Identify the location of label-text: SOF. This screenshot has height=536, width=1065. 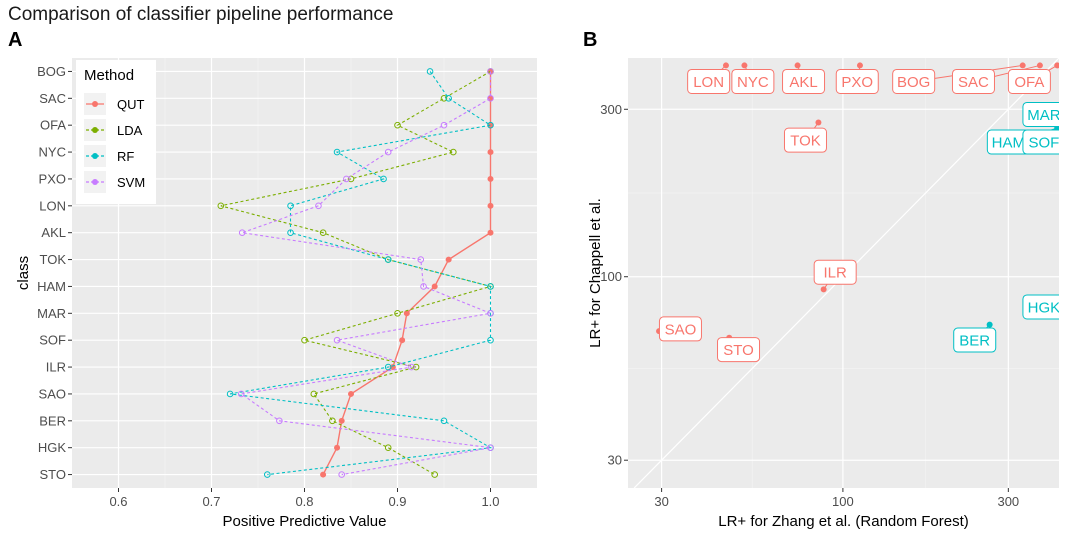
(1044, 143).